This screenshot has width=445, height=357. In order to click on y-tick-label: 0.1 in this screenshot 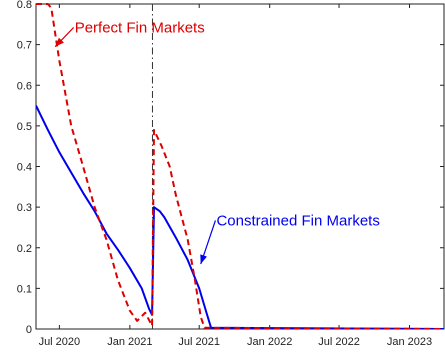, I will do `click(24, 289)`.